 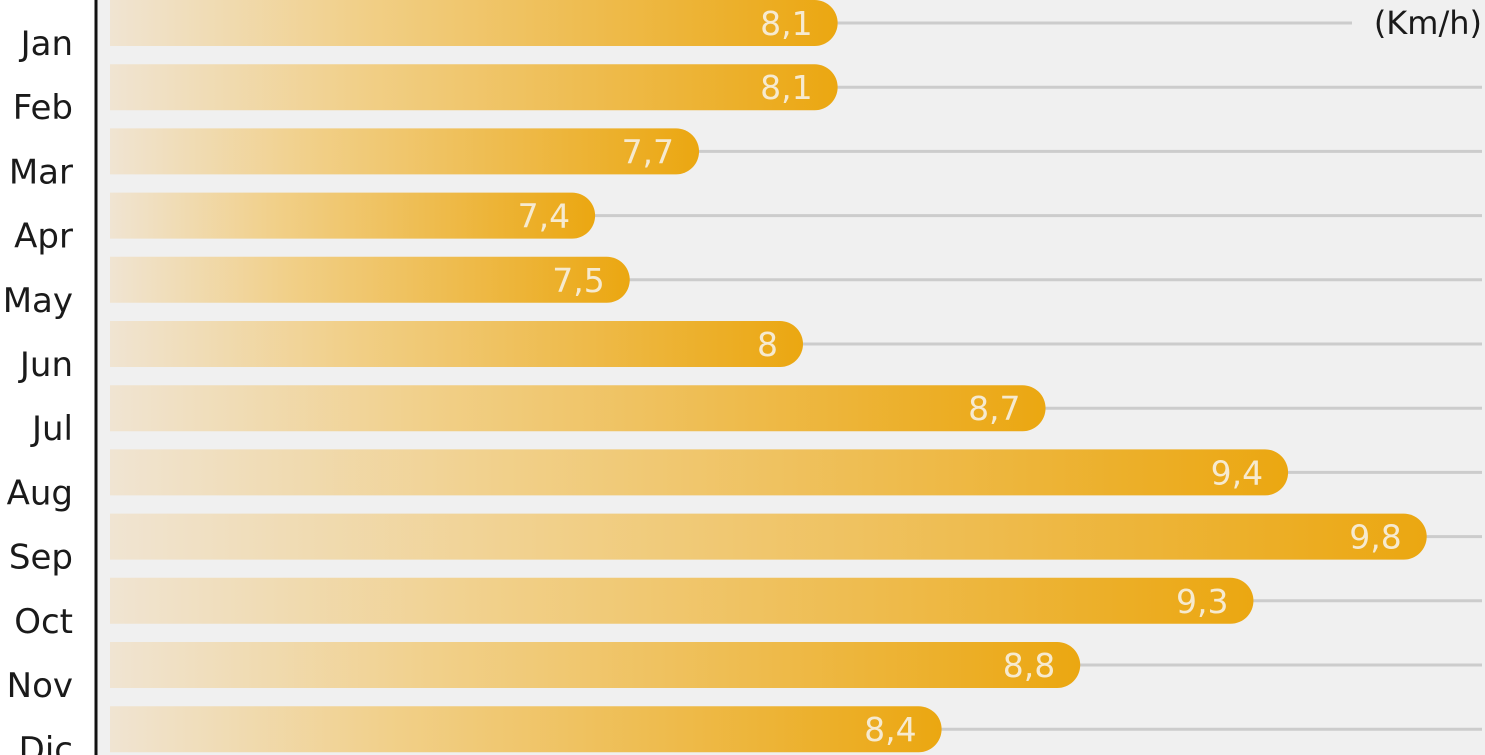 What do you see at coordinates (890, 729) in the screenshot?
I see `value-label: 8,4` at bounding box center [890, 729].